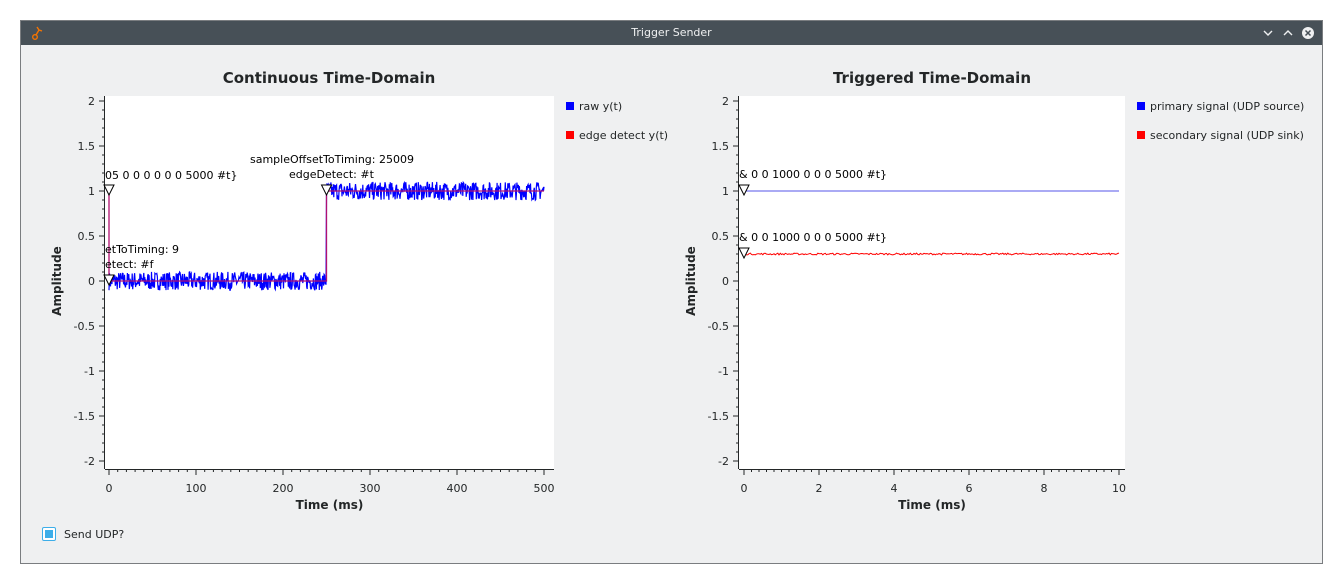 The width and height of the screenshot is (1344, 585). What do you see at coordinates (813, 174) in the screenshot?
I see `annotation-0: & 0 0 1000 0 0 0 5000 #t}` at bounding box center [813, 174].